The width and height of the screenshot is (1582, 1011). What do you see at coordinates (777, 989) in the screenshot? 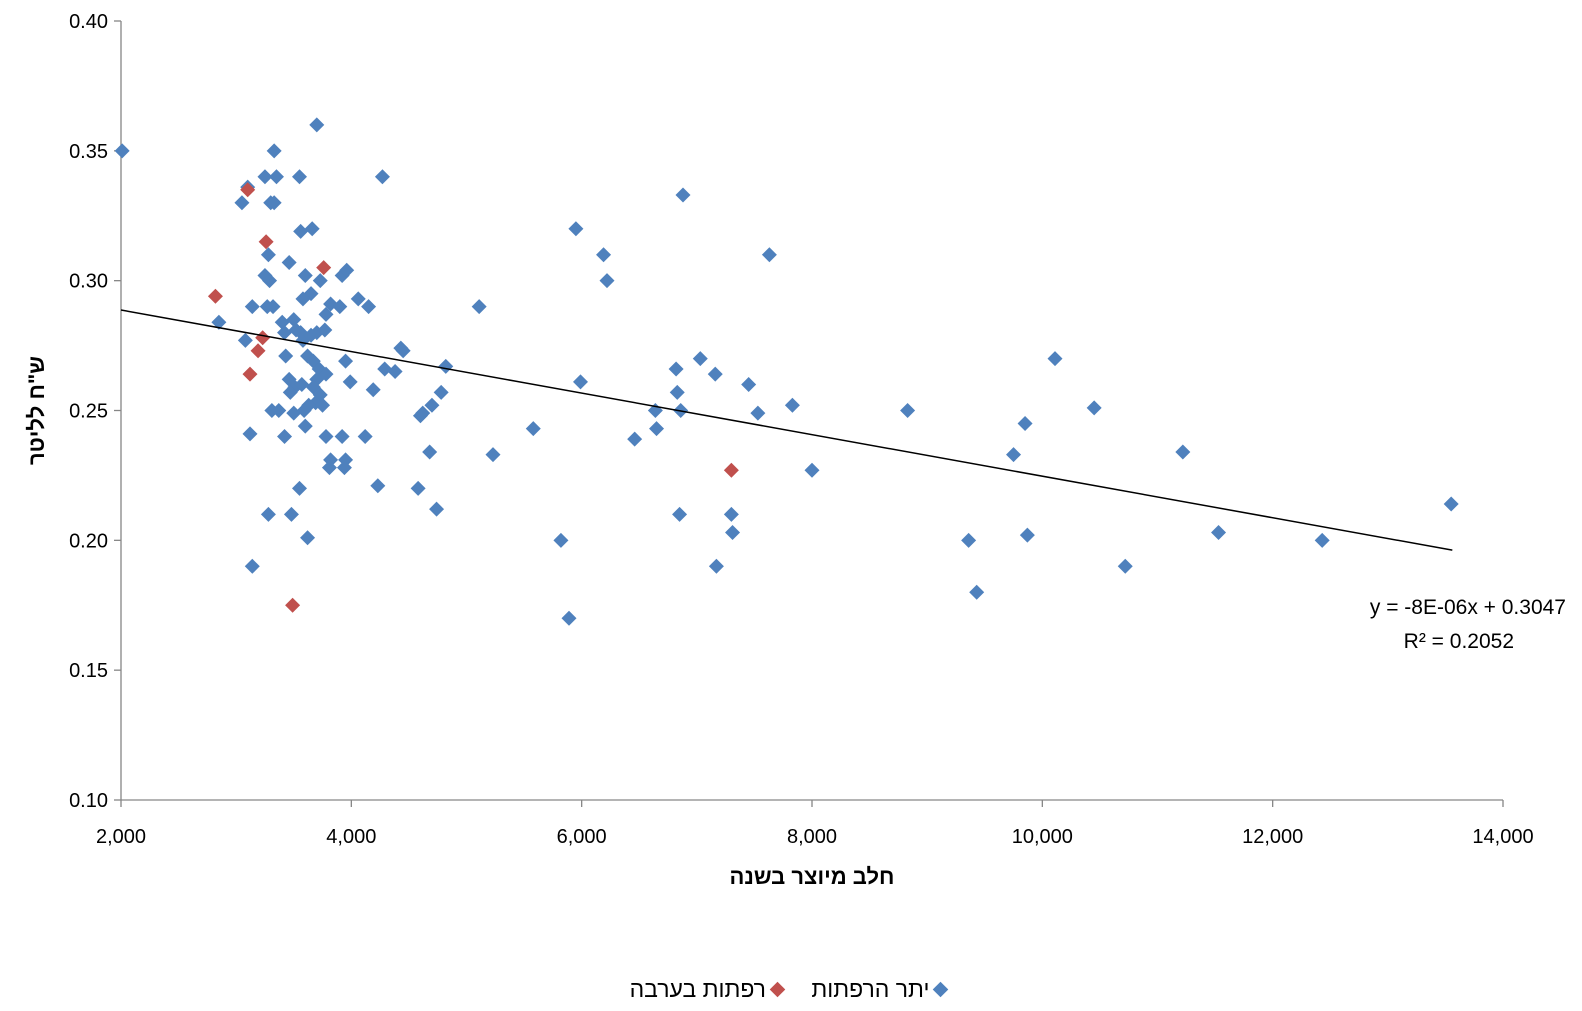
I see `diamond-marker-icon` at bounding box center [777, 989].